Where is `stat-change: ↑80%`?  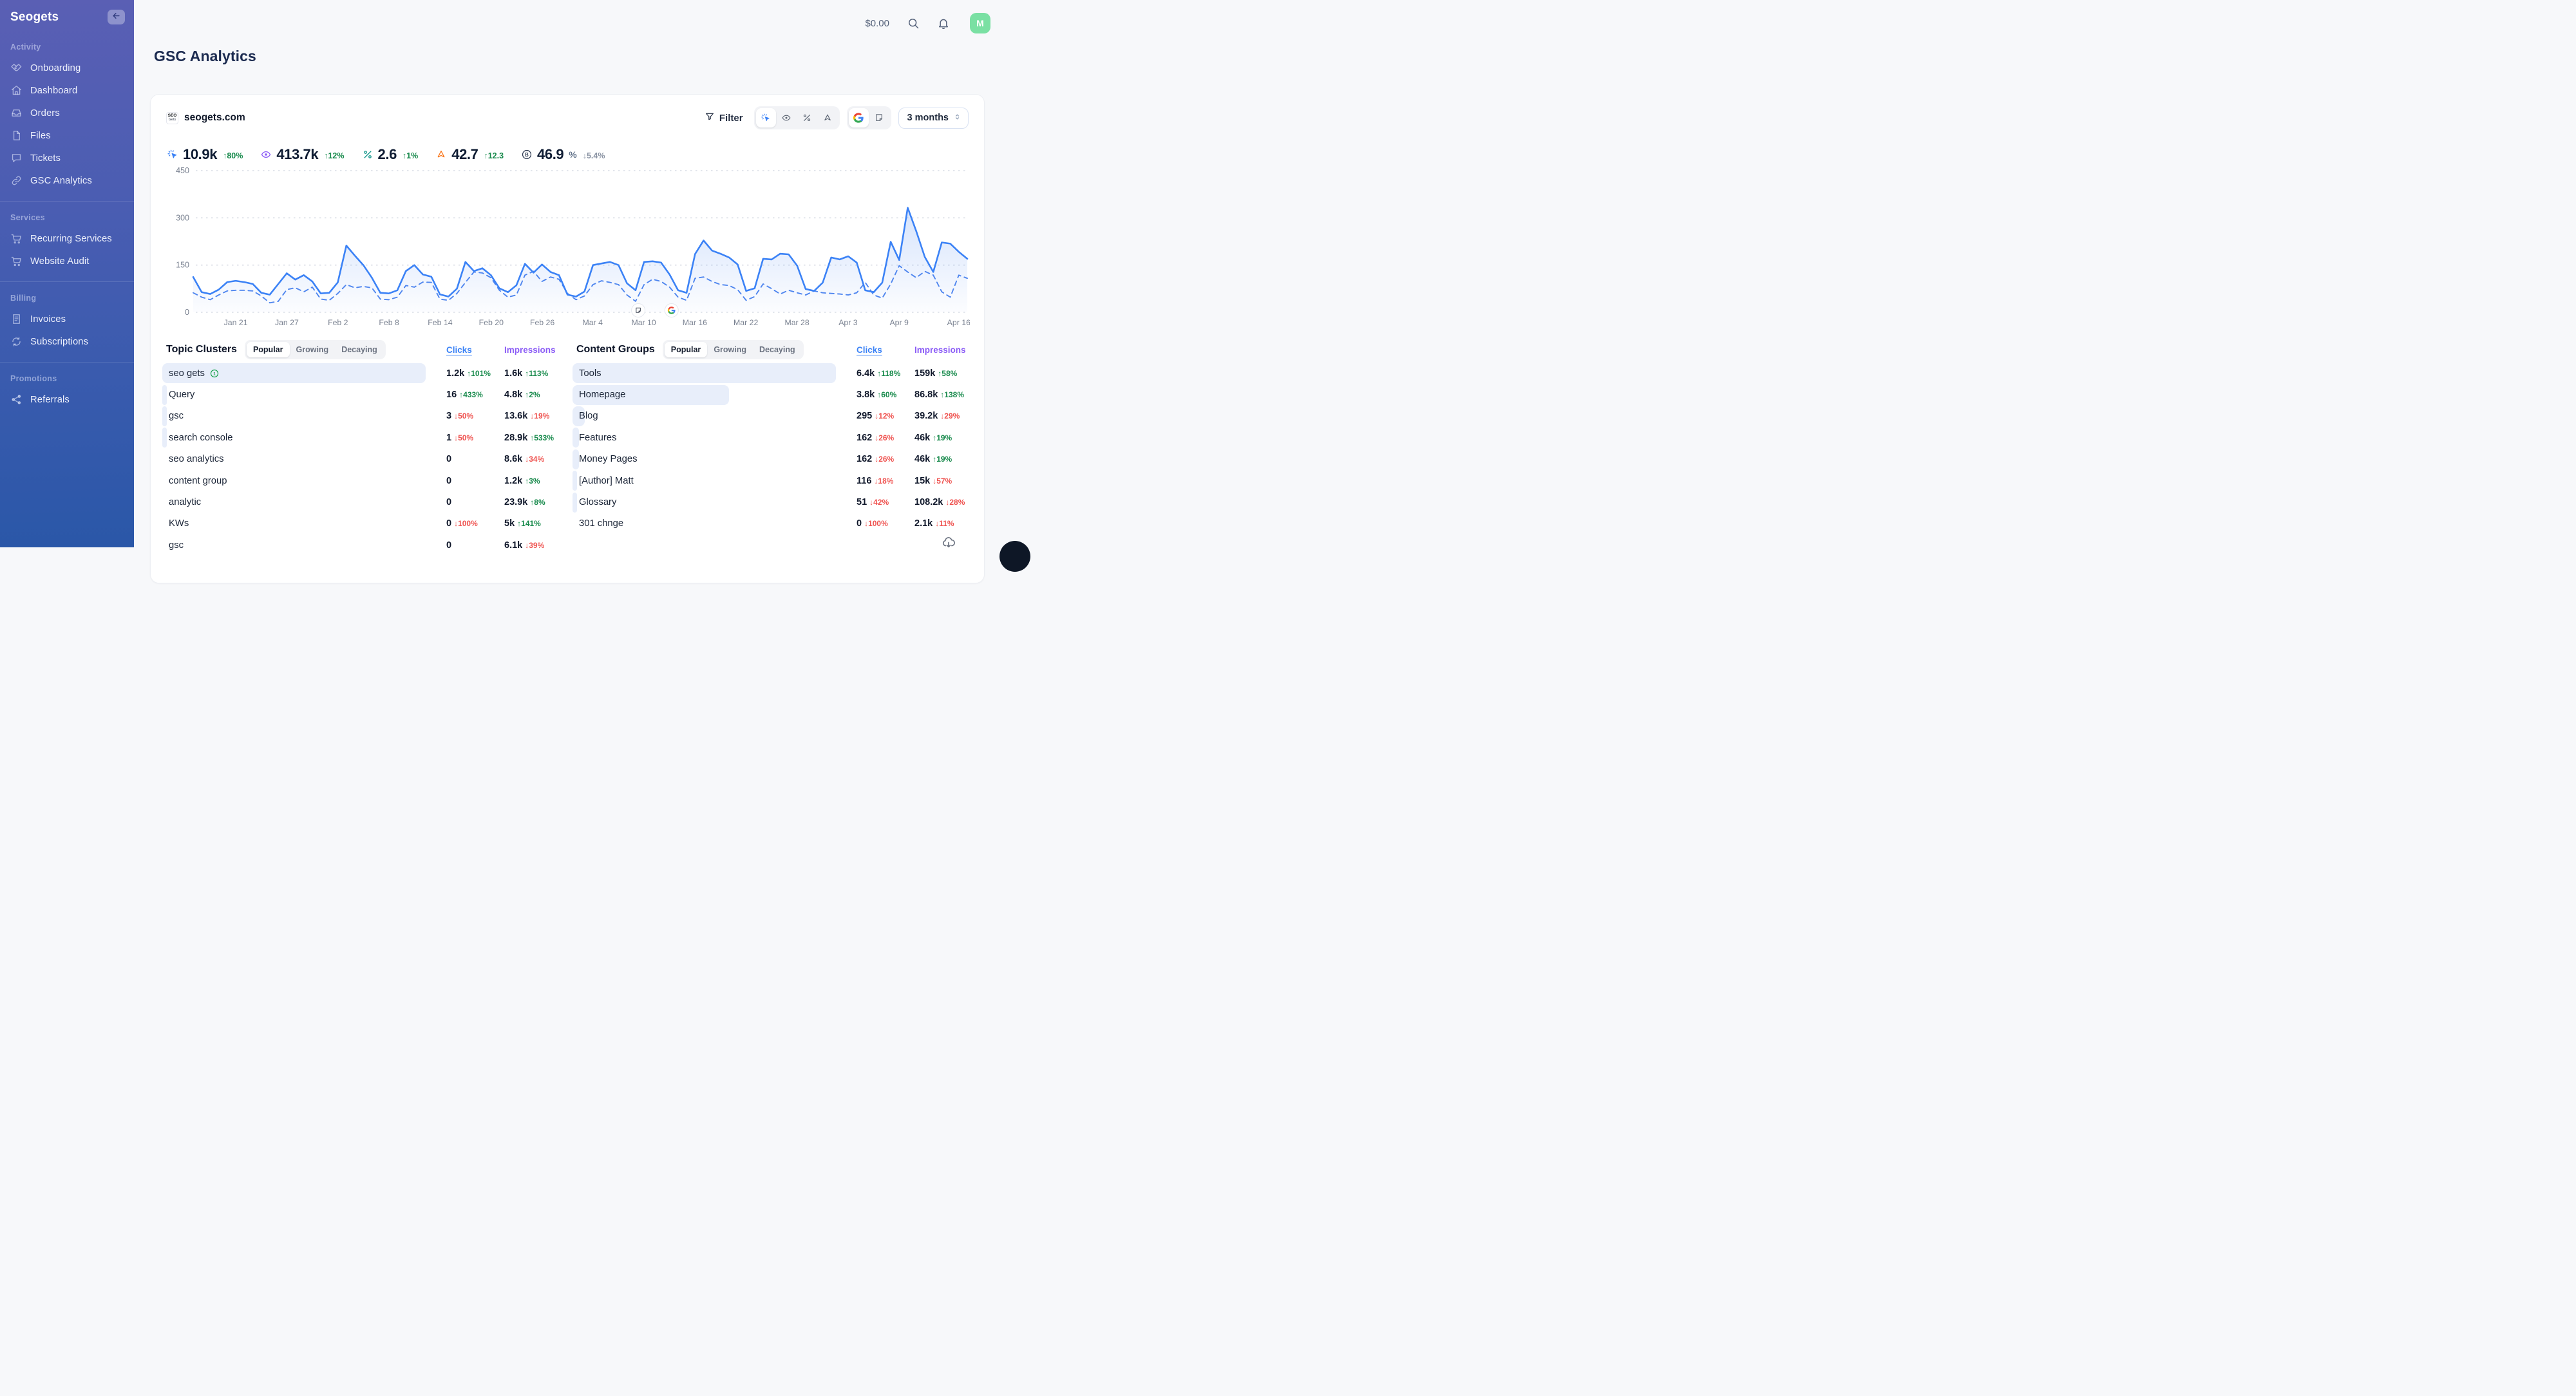 stat-change: ↑80% is located at coordinates (233, 155).